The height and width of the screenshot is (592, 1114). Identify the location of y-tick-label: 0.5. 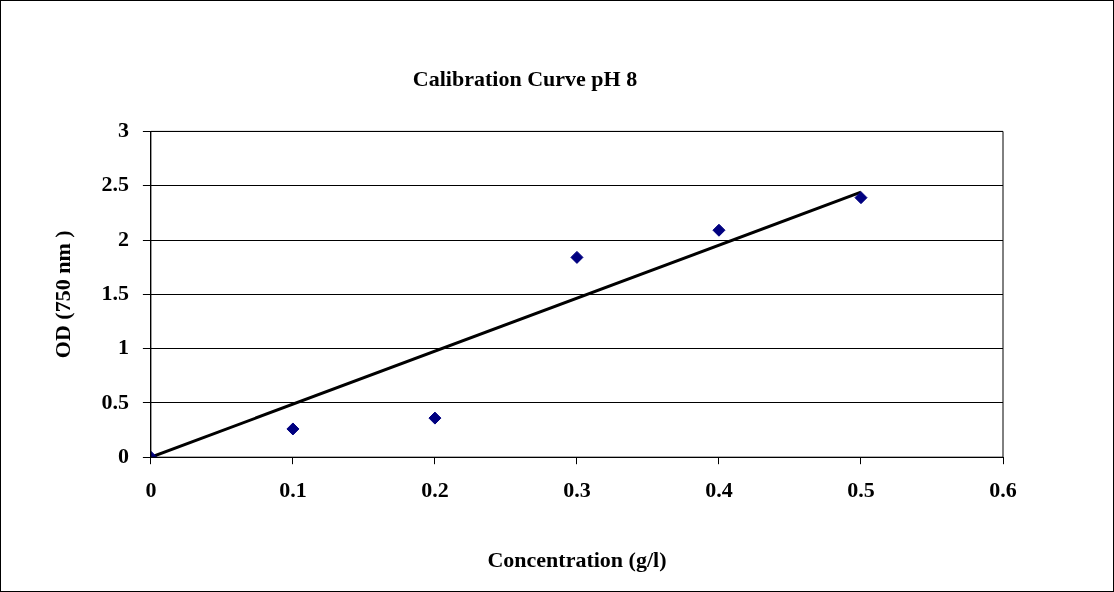
(115, 401).